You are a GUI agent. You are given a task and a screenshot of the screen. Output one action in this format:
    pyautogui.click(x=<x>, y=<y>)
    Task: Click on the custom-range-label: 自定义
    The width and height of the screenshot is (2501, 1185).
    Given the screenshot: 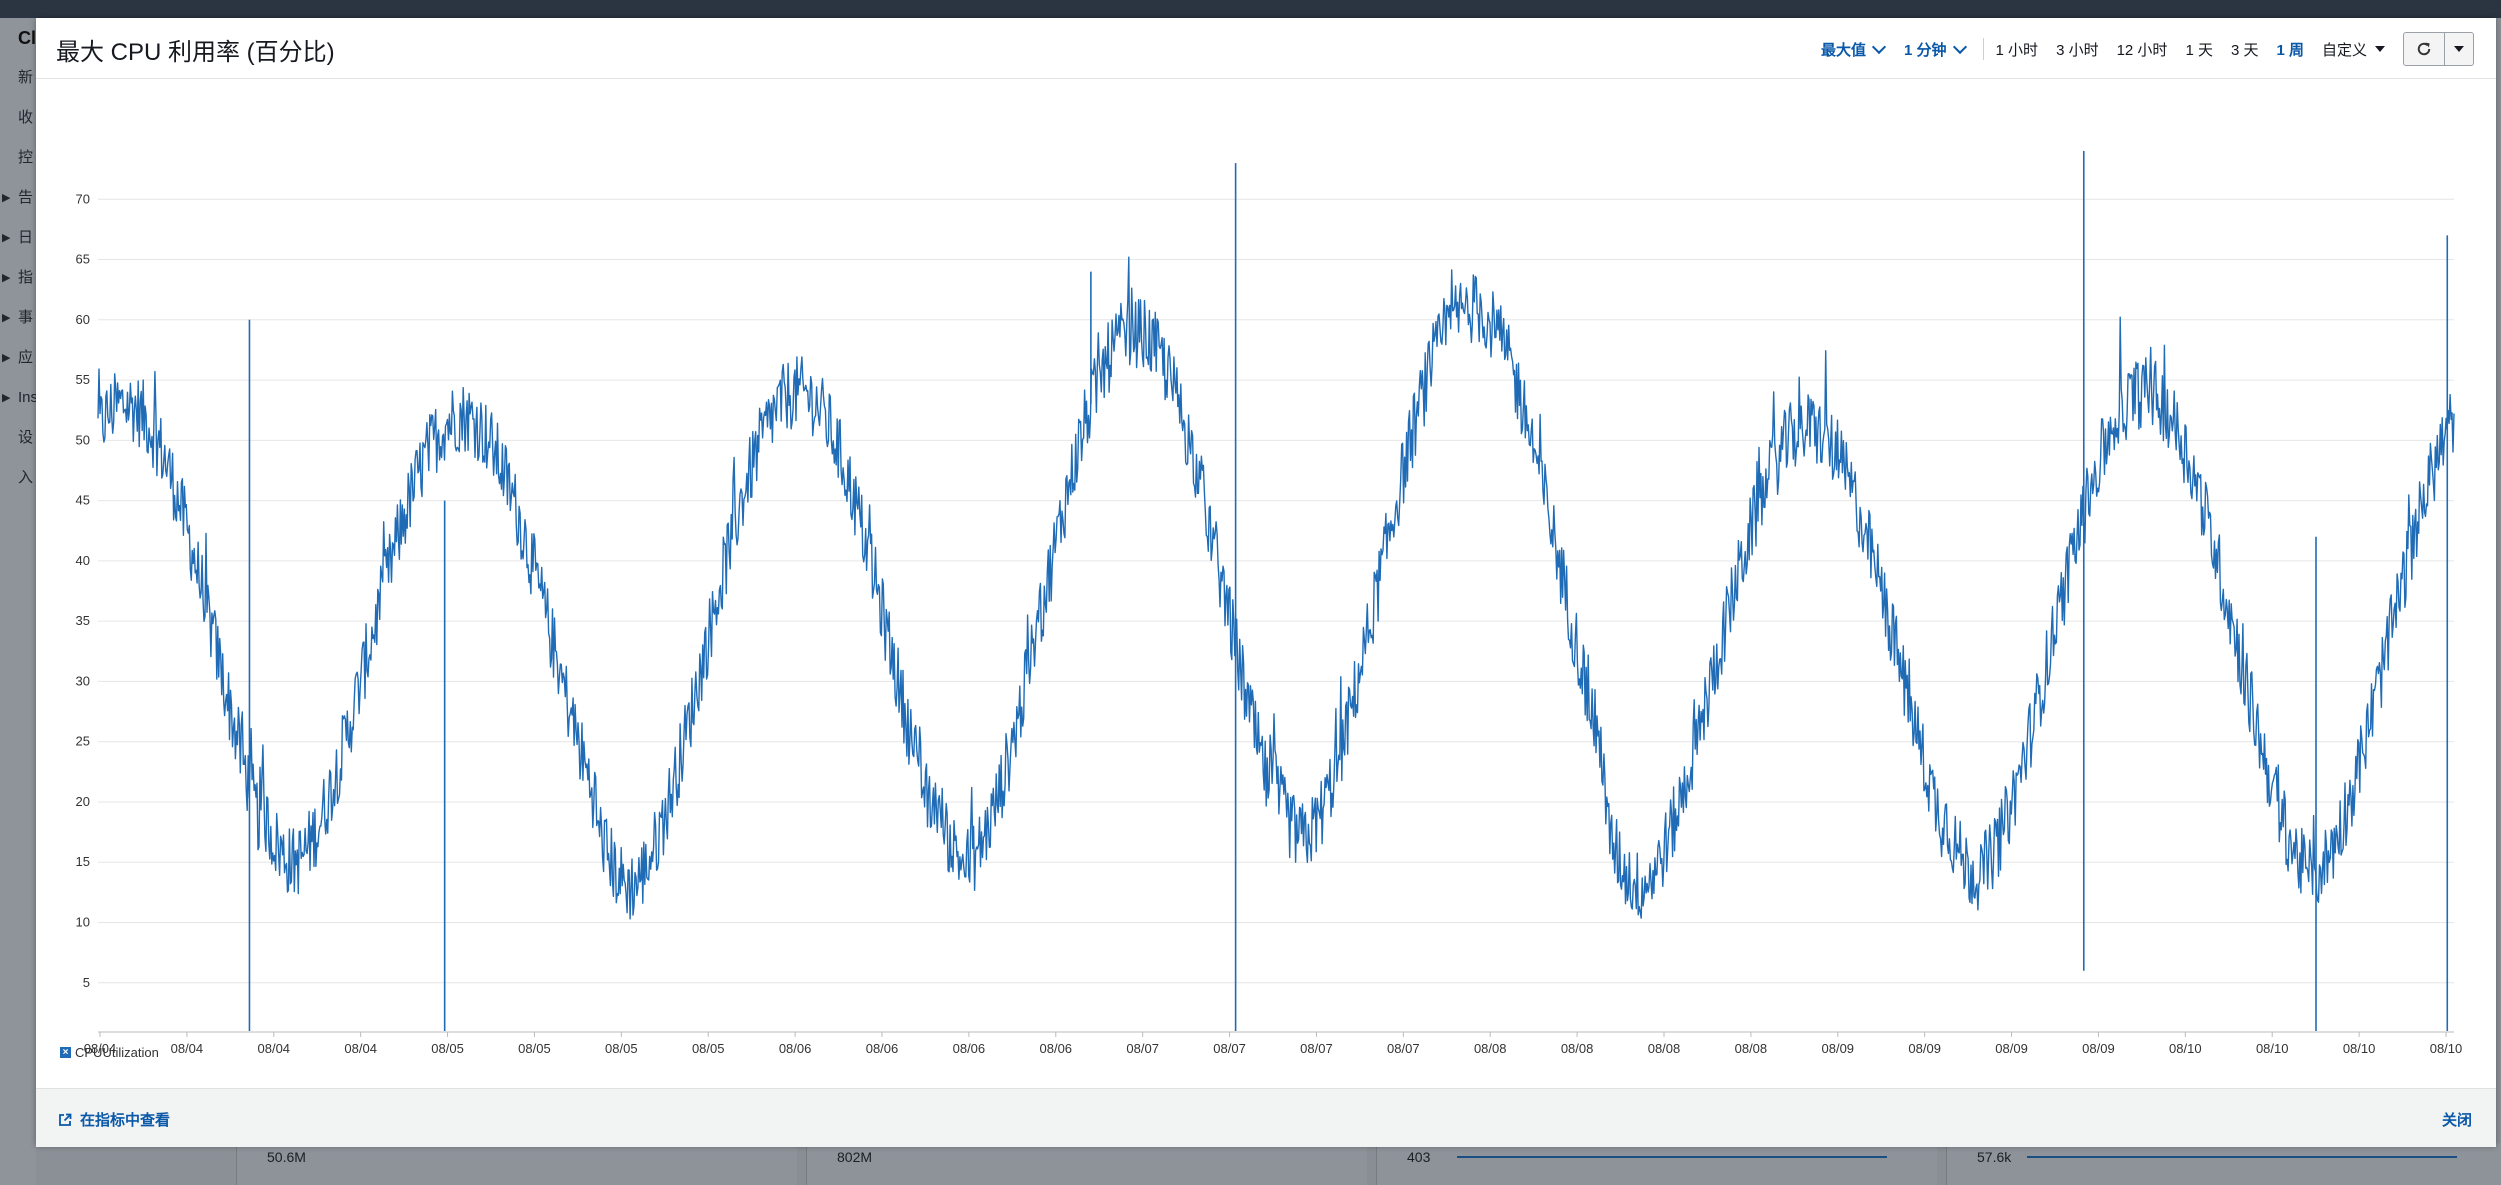 What is the action you would take?
    pyautogui.click(x=2344, y=50)
    